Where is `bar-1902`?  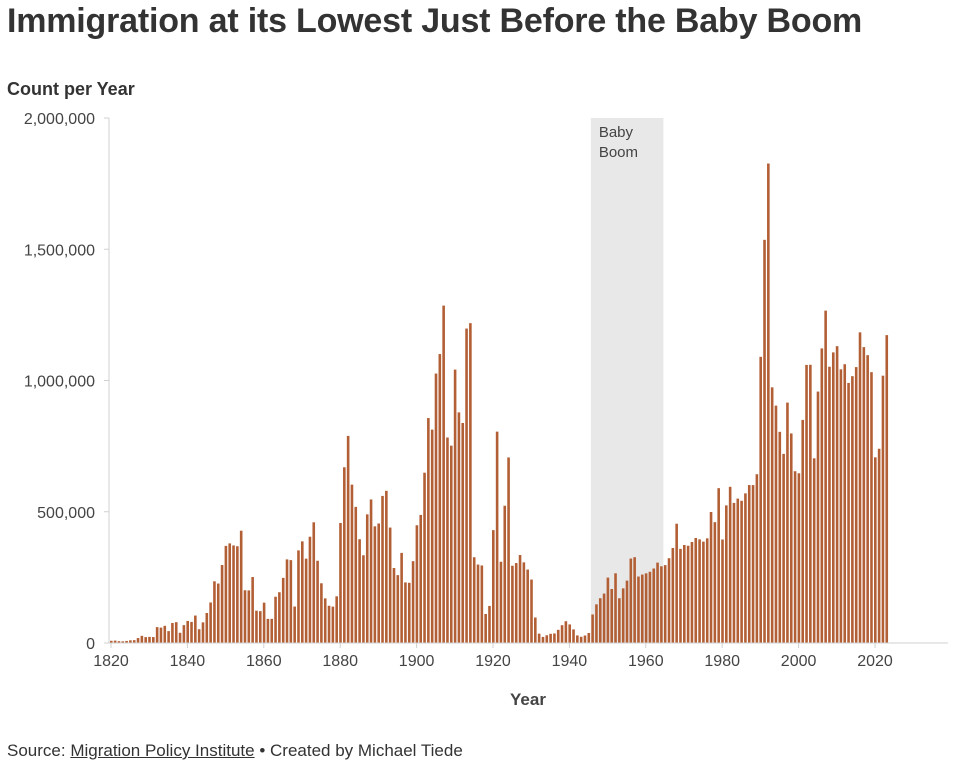 bar-1902 is located at coordinates (424, 557).